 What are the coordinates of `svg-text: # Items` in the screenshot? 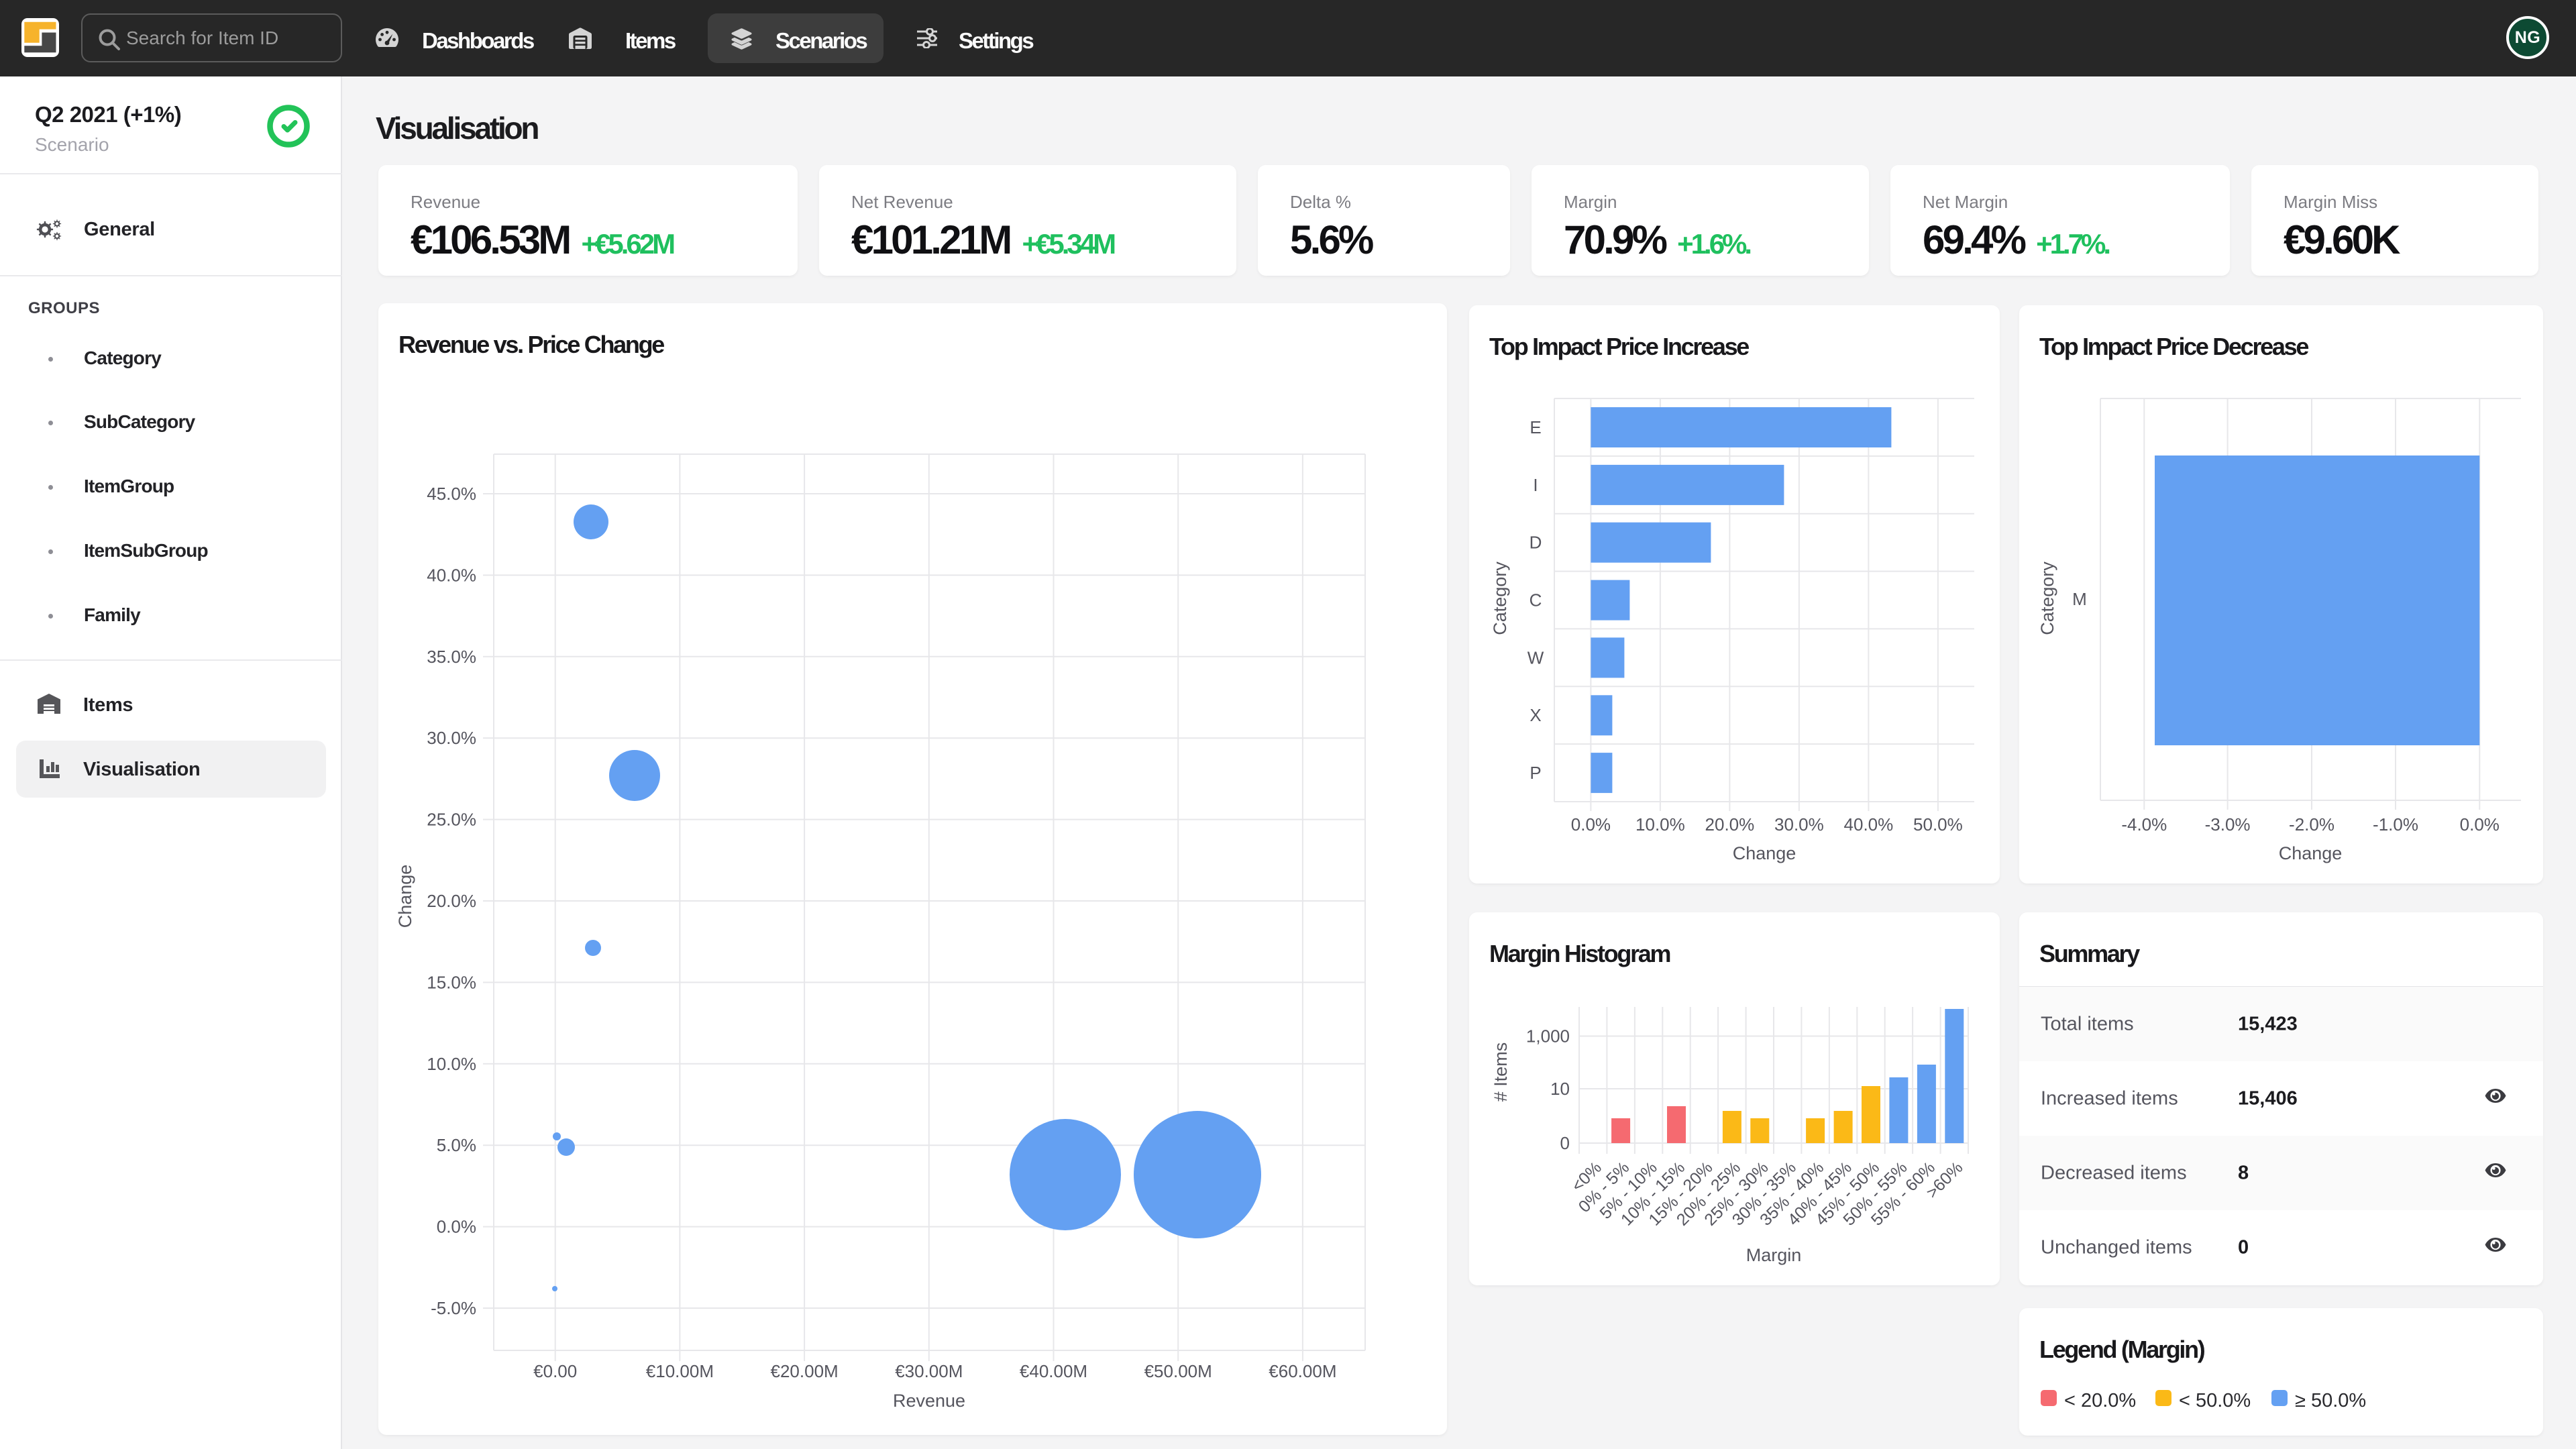 It's located at (1501, 1072).